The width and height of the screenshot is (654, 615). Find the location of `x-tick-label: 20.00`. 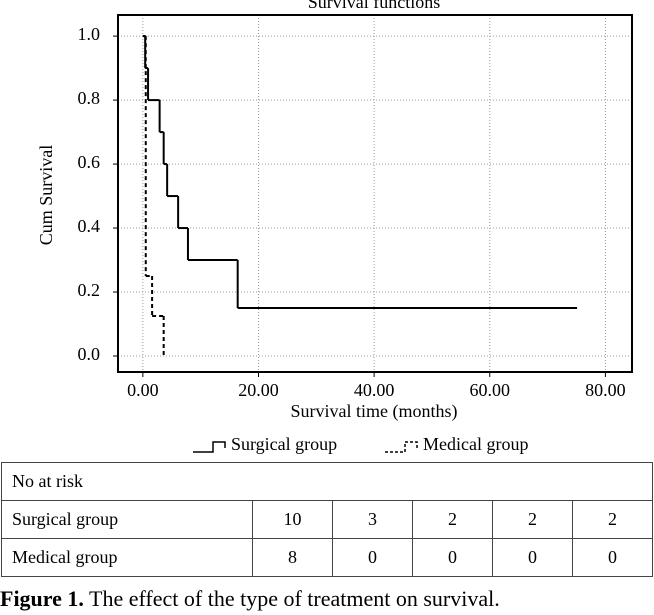

x-tick-label: 20.00 is located at coordinates (258, 390).